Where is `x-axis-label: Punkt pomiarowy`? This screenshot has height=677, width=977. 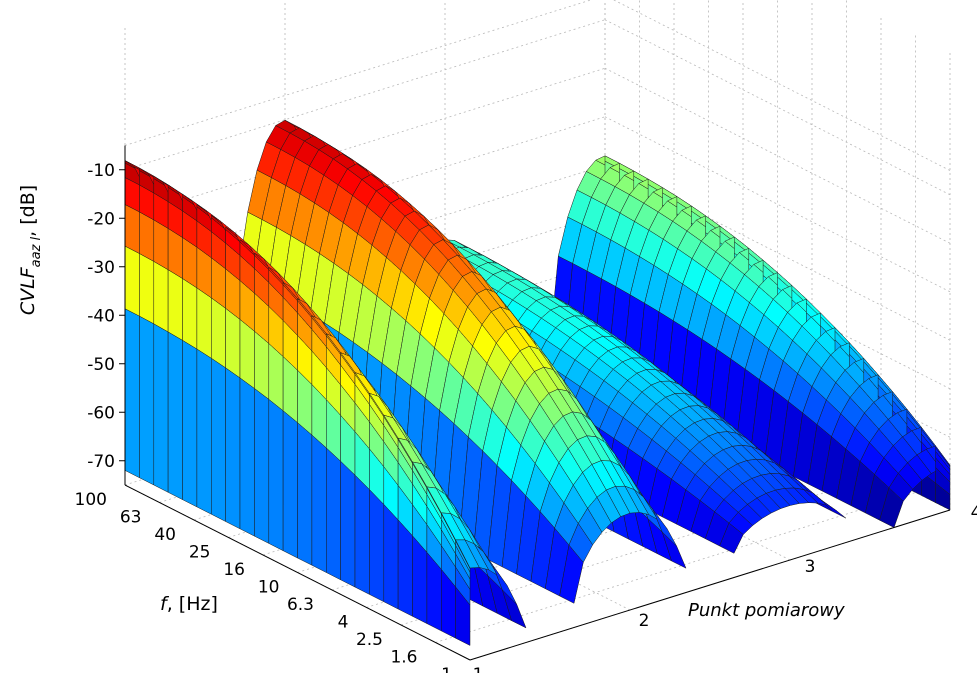 x-axis-label: Punkt pomiarowy is located at coordinates (766, 610).